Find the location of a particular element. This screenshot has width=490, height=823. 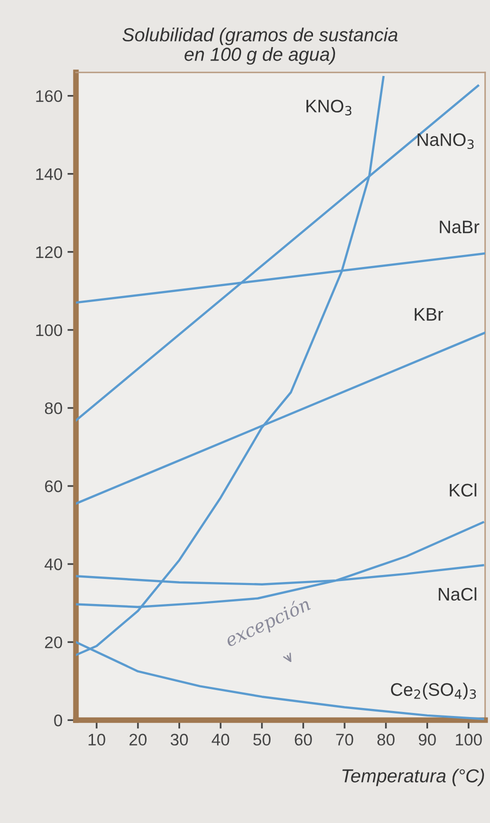

series-label: KBr is located at coordinates (429, 314).